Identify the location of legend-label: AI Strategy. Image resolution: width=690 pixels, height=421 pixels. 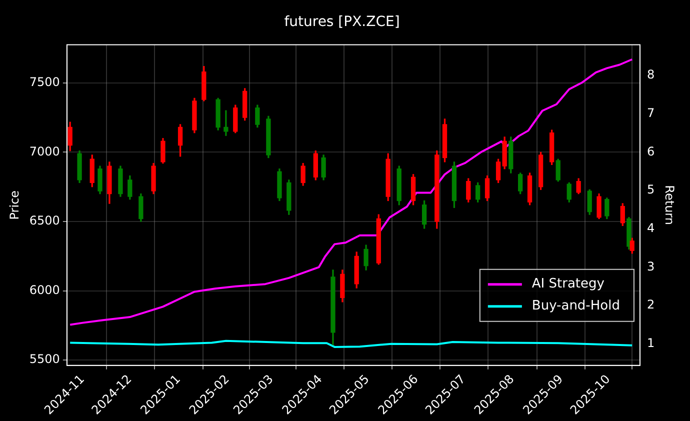
(568, 284).